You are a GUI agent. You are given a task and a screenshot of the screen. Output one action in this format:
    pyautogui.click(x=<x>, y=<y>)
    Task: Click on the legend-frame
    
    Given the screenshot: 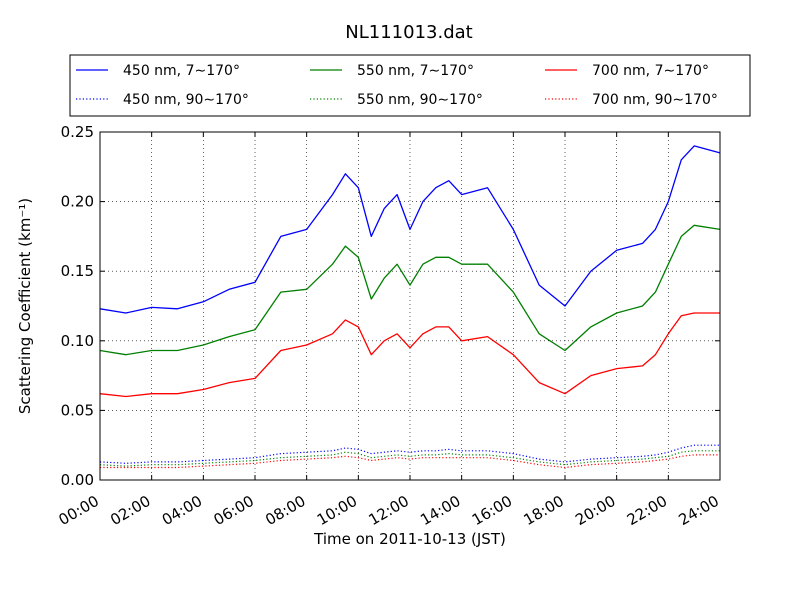 What is the action you would take?
    pyautogui.click(x=410, y=85)
    